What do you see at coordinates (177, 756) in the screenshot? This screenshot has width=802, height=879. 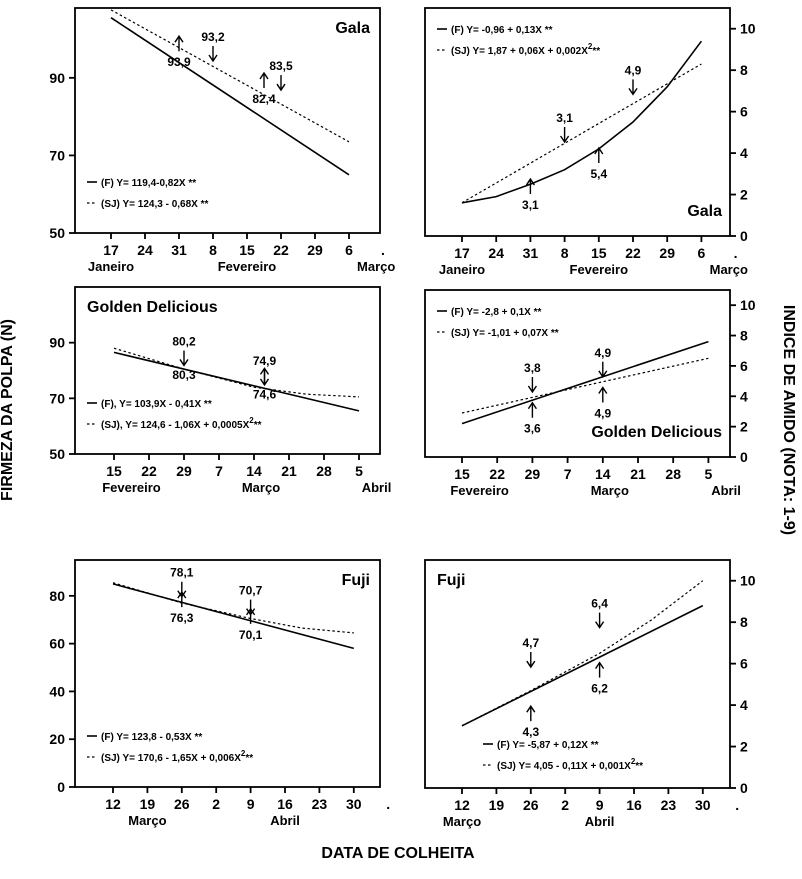 I see `legend-equation-sj: (SJ) Y= 170,6 - 1,65X + 0,006X2**` at bounding box center [177, 756].